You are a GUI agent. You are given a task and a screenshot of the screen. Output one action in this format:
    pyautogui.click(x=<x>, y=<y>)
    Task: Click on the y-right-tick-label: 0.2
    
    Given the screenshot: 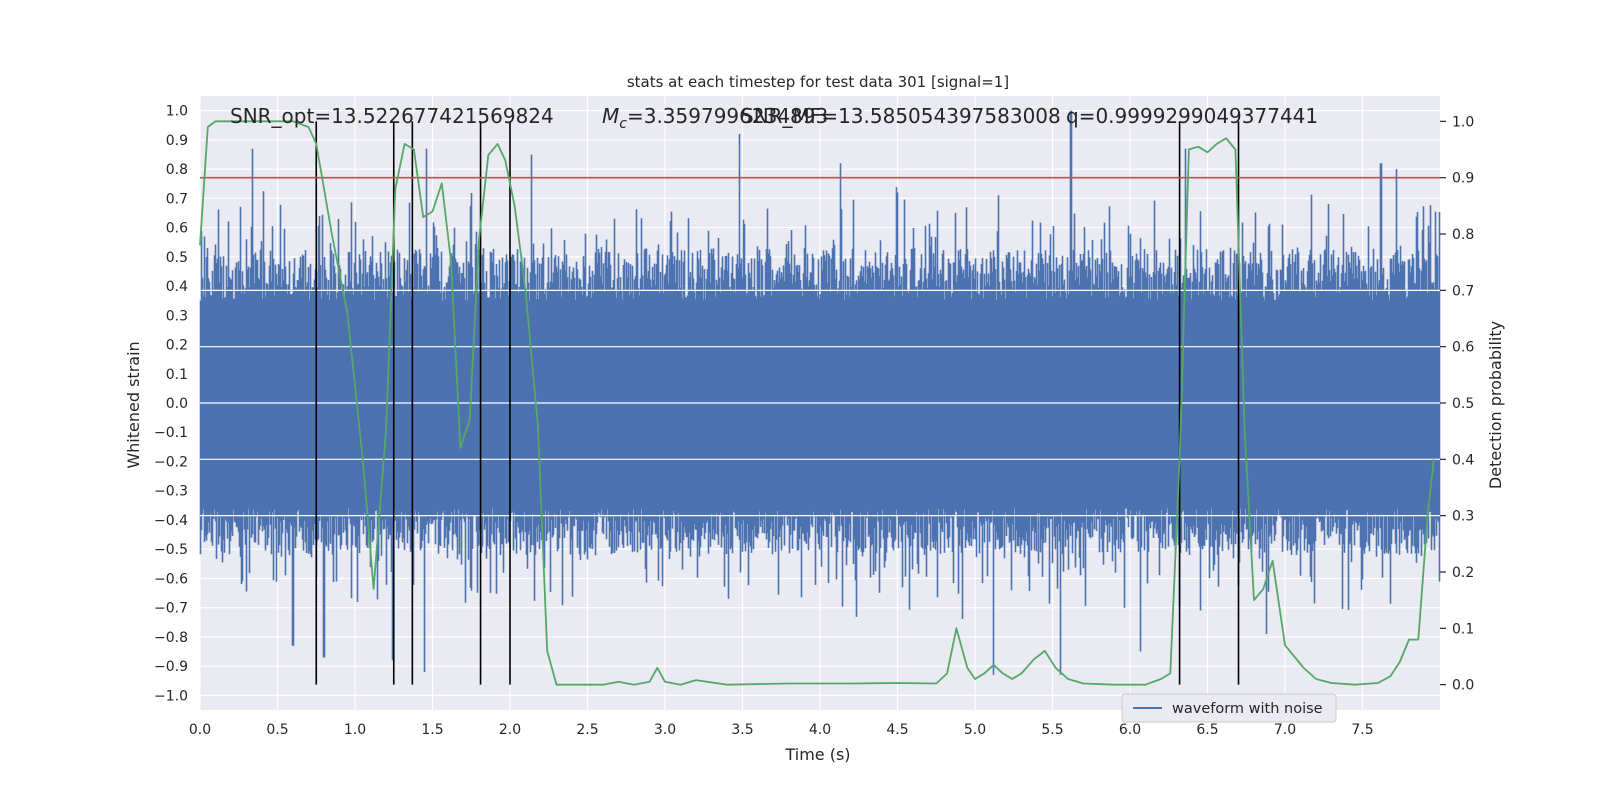 What is the action you would take?
    pyautogui.click(x=1463, y=573)
    